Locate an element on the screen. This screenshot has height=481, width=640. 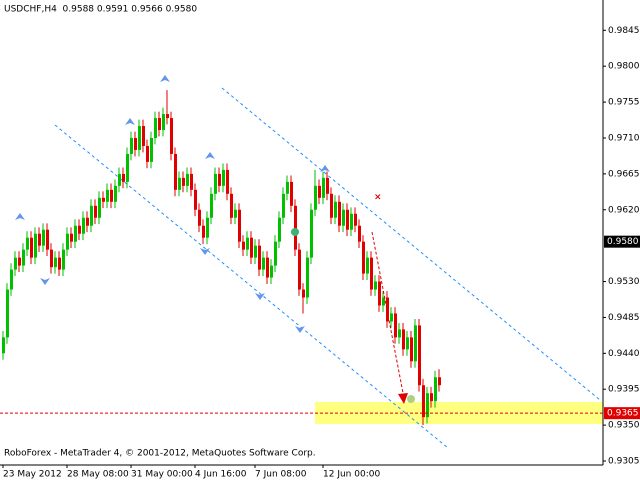
point-mark is located at coordinates (411, 399).